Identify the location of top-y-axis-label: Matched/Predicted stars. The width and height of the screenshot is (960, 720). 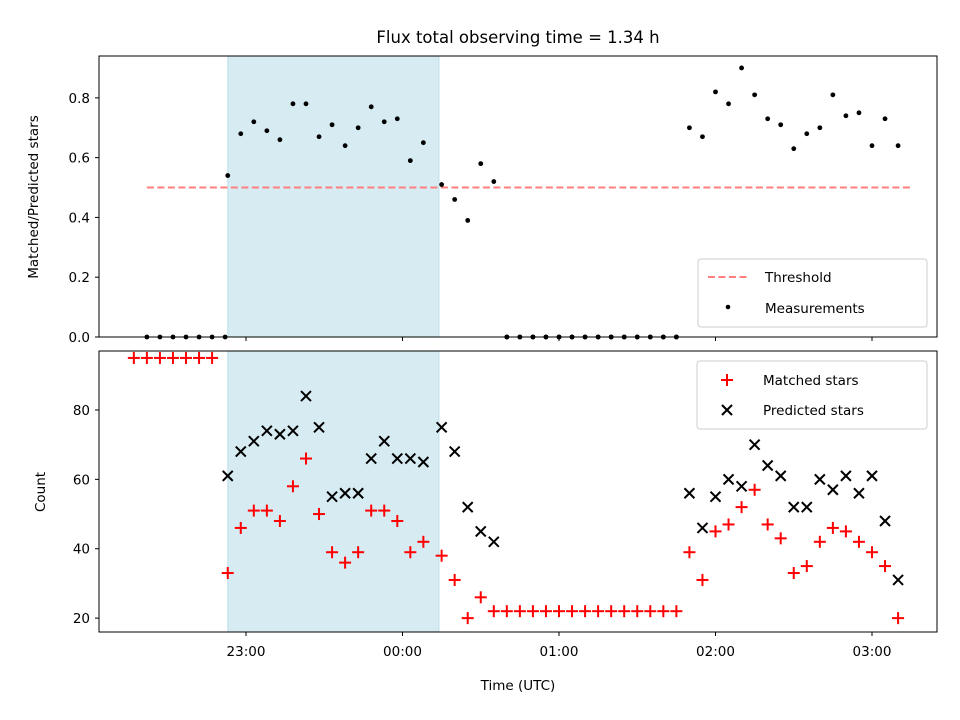
(34, 196).